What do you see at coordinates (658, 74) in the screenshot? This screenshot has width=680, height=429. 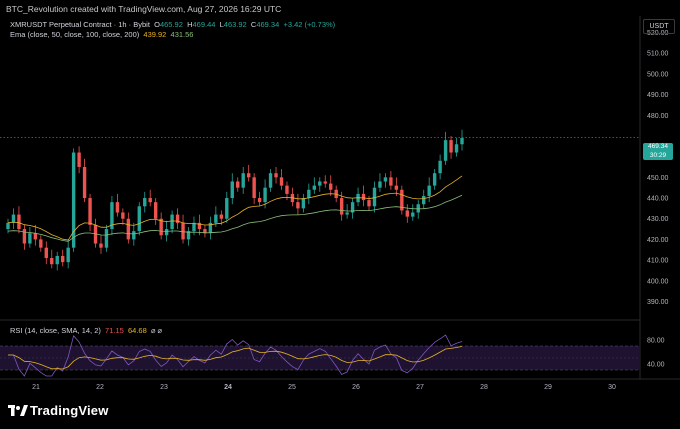 I see `price-tick-label: 500.00` at bounding box center [658, 74].